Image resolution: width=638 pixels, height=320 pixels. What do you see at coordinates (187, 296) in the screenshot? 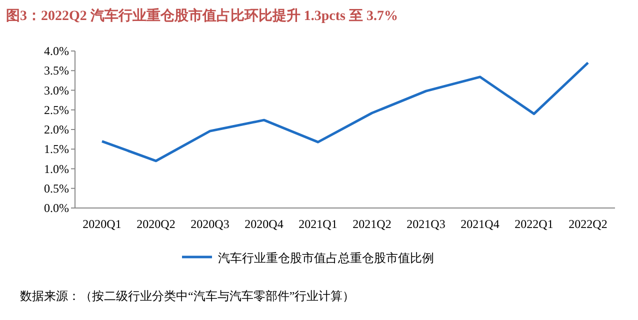
I see `source-note: 数据来源：（按二级行业分类中“汽车与汽车零部件”行业计算）` at bounding box center [187, 296].